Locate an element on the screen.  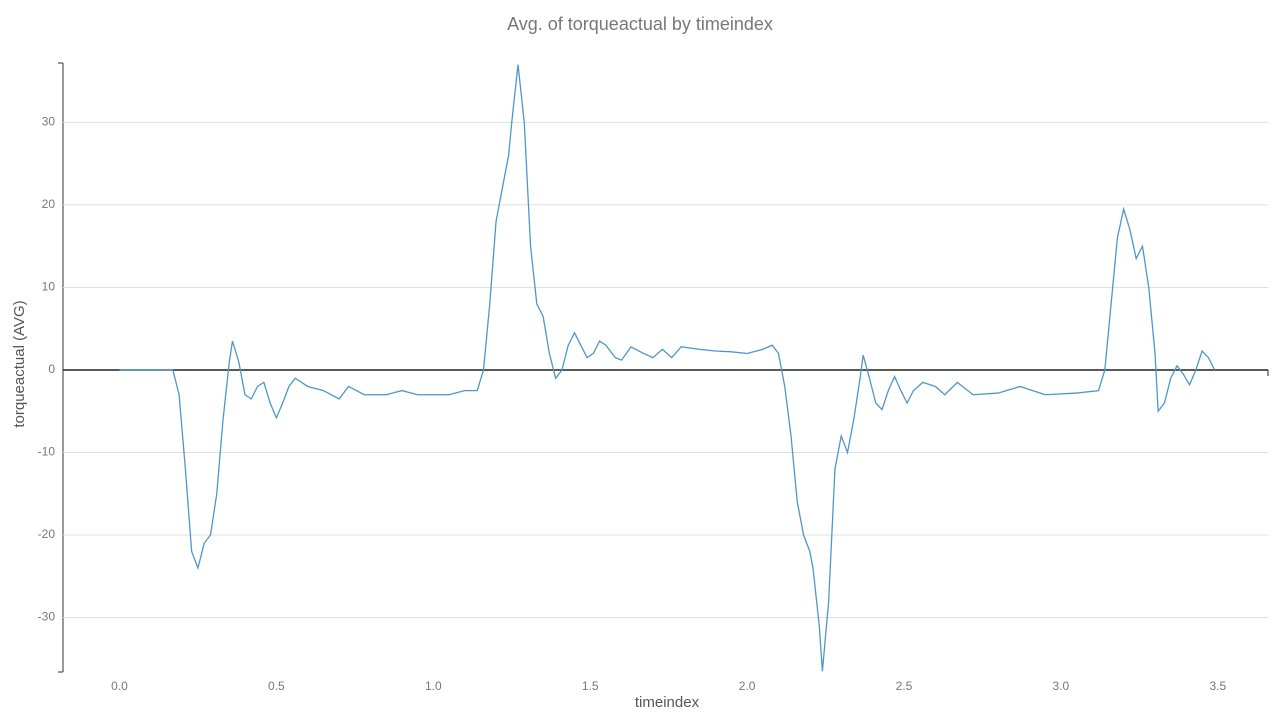
x-tick-label: 0.5 is located at coordinates (276, 686).